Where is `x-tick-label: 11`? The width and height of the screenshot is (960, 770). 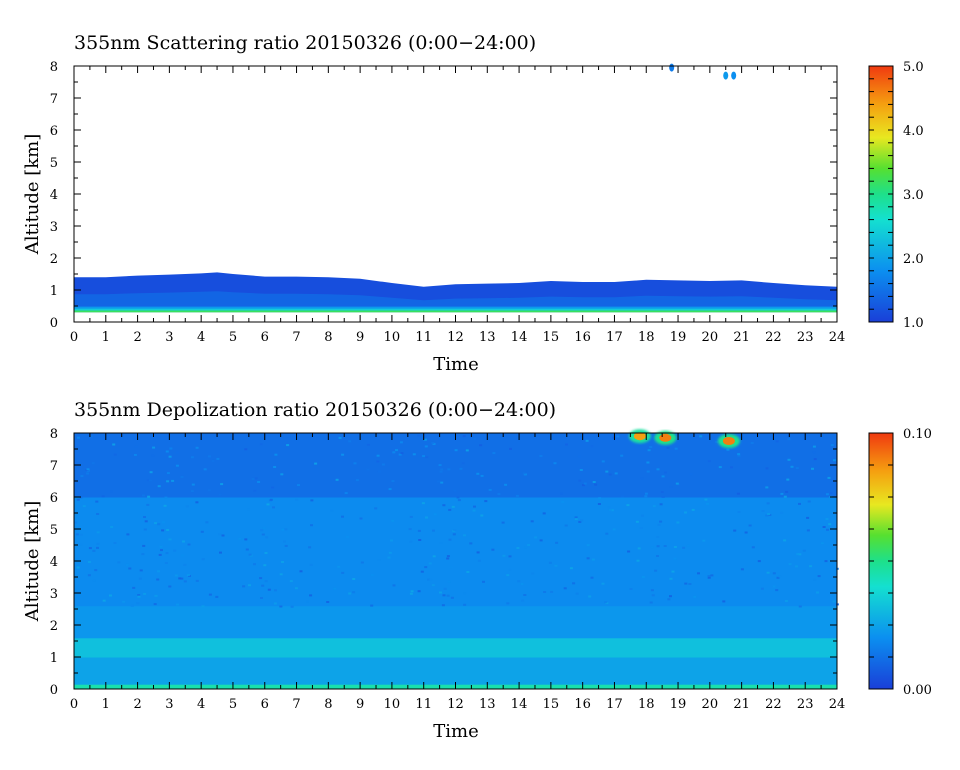
x-tick-label: 11 is located at coordinates (423, 337).